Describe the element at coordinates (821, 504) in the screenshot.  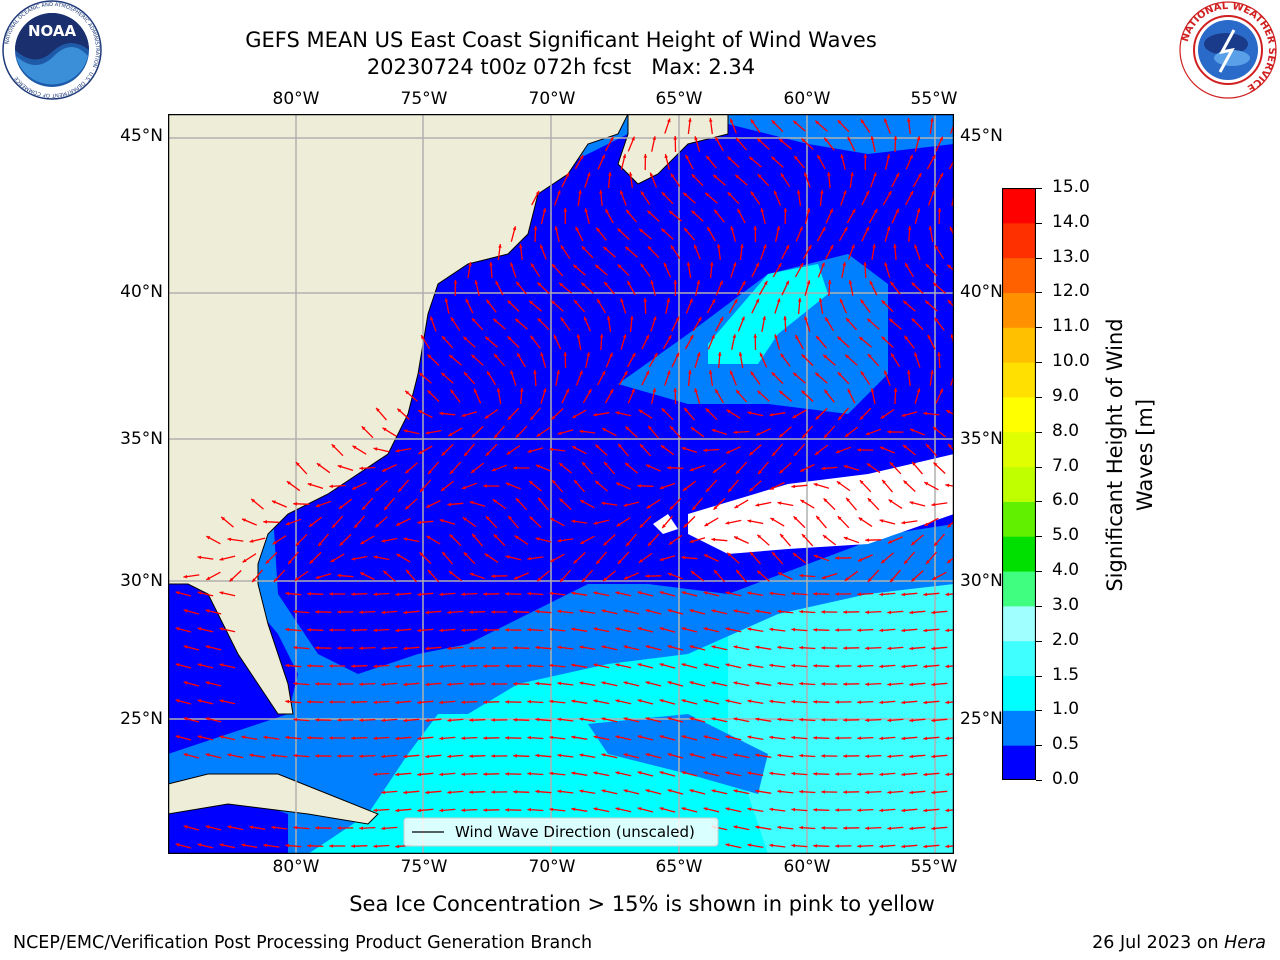
I see `no-data-region` at that location.